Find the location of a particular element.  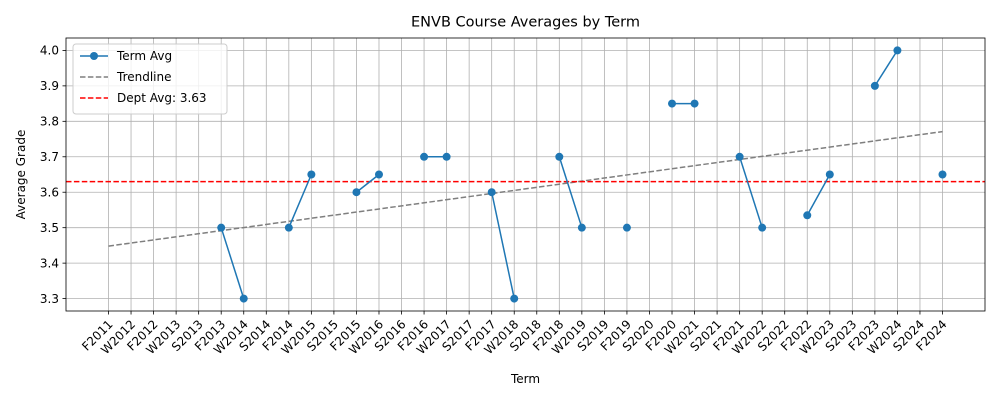

x-axis-label: Term is located at coordinates (525, 379).